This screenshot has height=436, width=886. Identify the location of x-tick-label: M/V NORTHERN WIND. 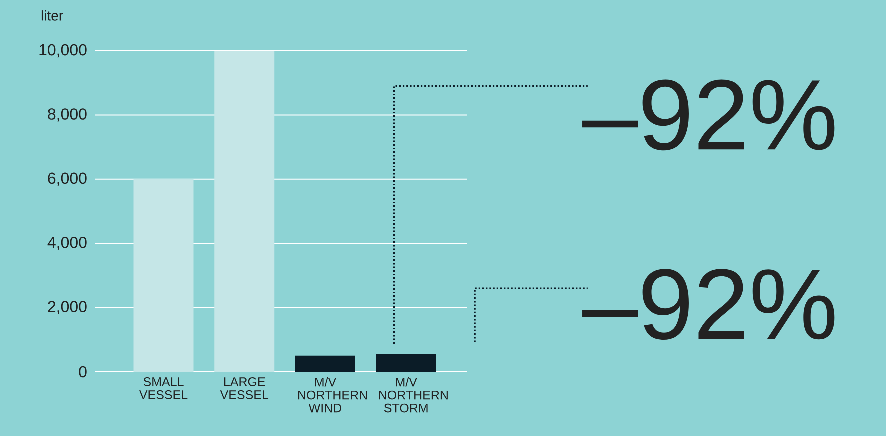
(333, 395).